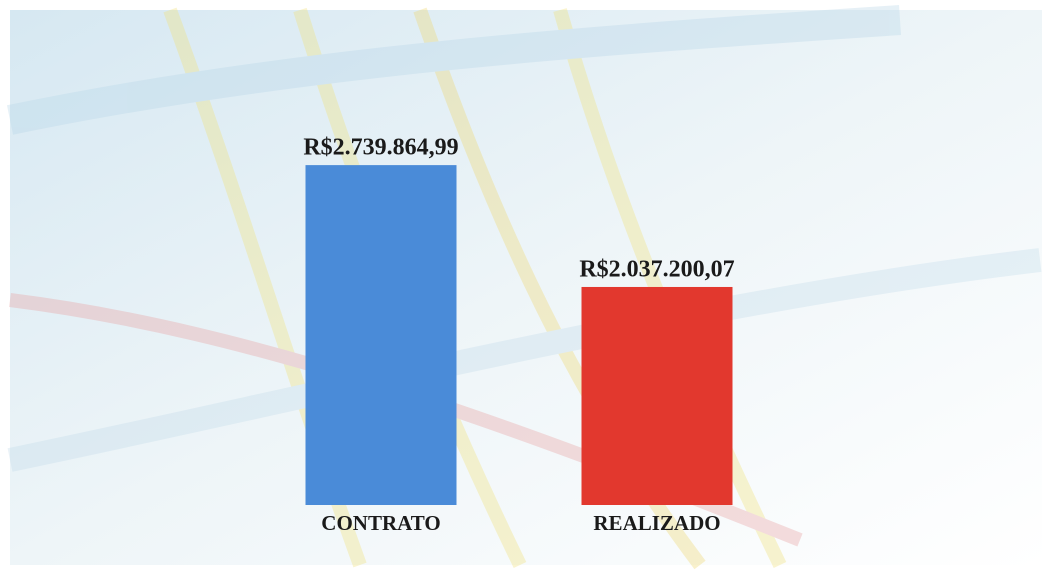 This screenshot has width=1052, height=575. What do you see at coordinates (656, 269) in the screenshot?
I see `data-label: R$2.037.200,07` at bounding box center [656, 269].